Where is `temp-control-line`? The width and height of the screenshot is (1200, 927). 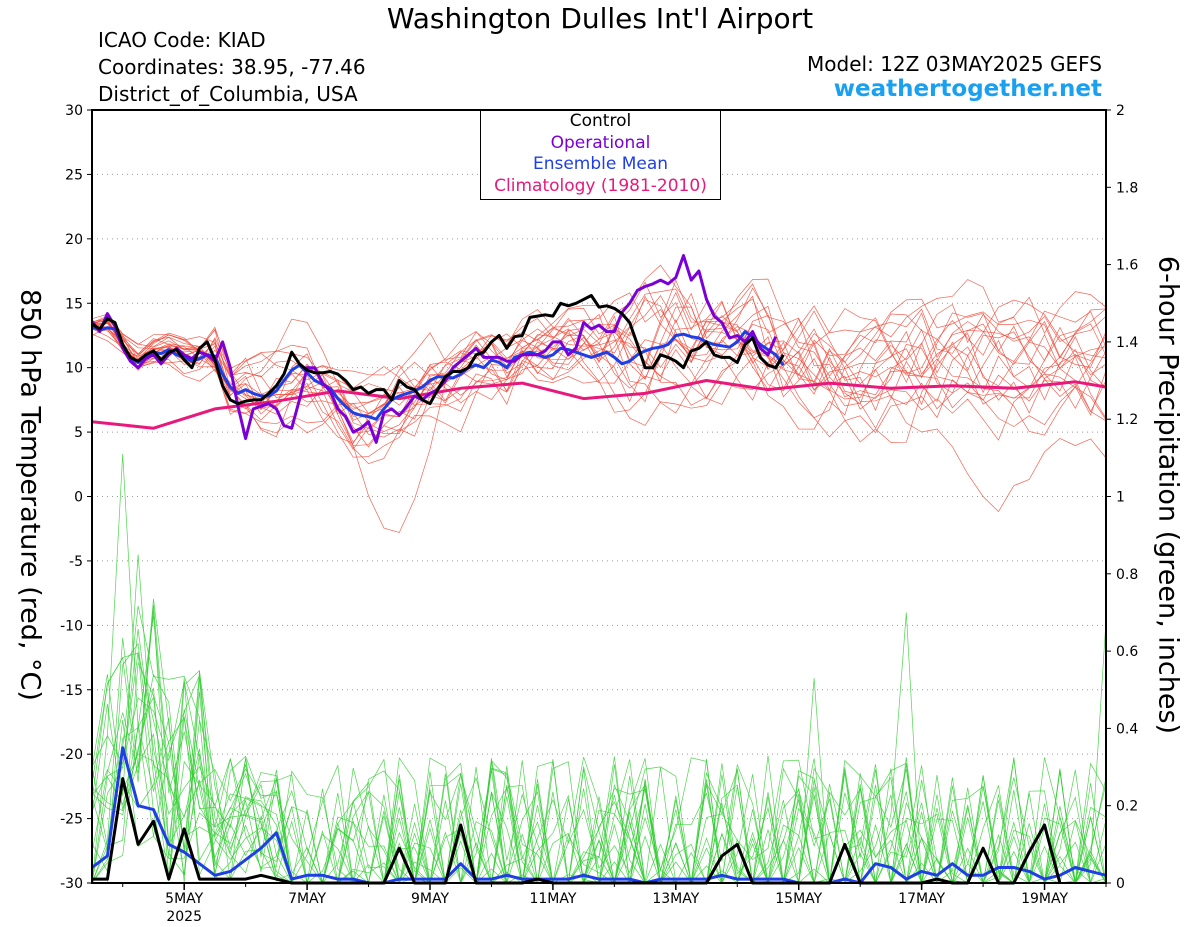 temp-control-line is located at coordinates (438, 350).